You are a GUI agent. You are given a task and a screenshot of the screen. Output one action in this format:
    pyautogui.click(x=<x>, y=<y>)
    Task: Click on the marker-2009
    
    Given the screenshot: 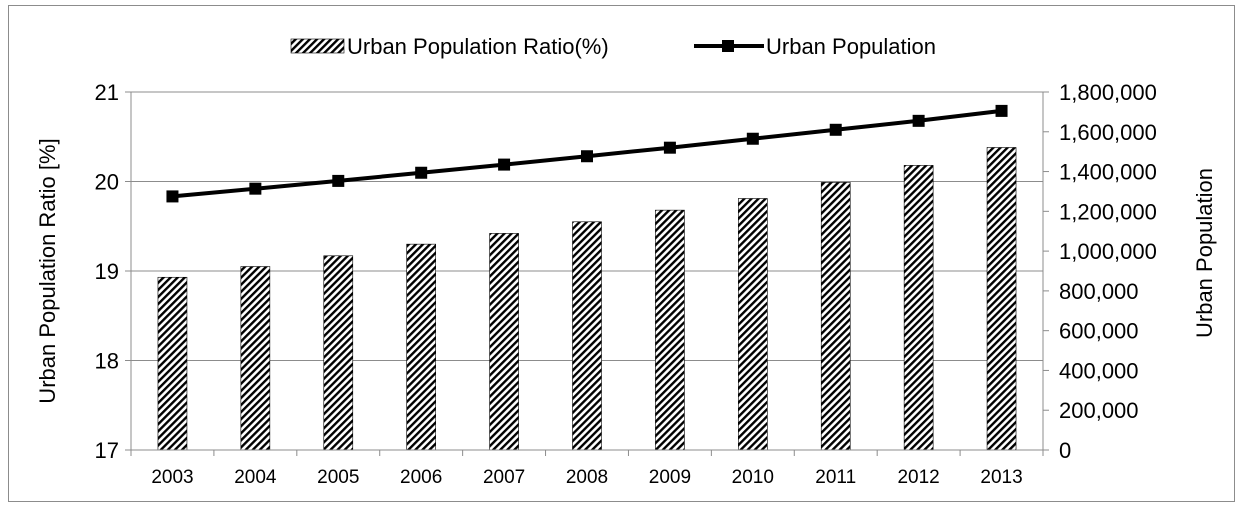 What is the action you would take?
    pyautogui.click(x=669, y=147)
    